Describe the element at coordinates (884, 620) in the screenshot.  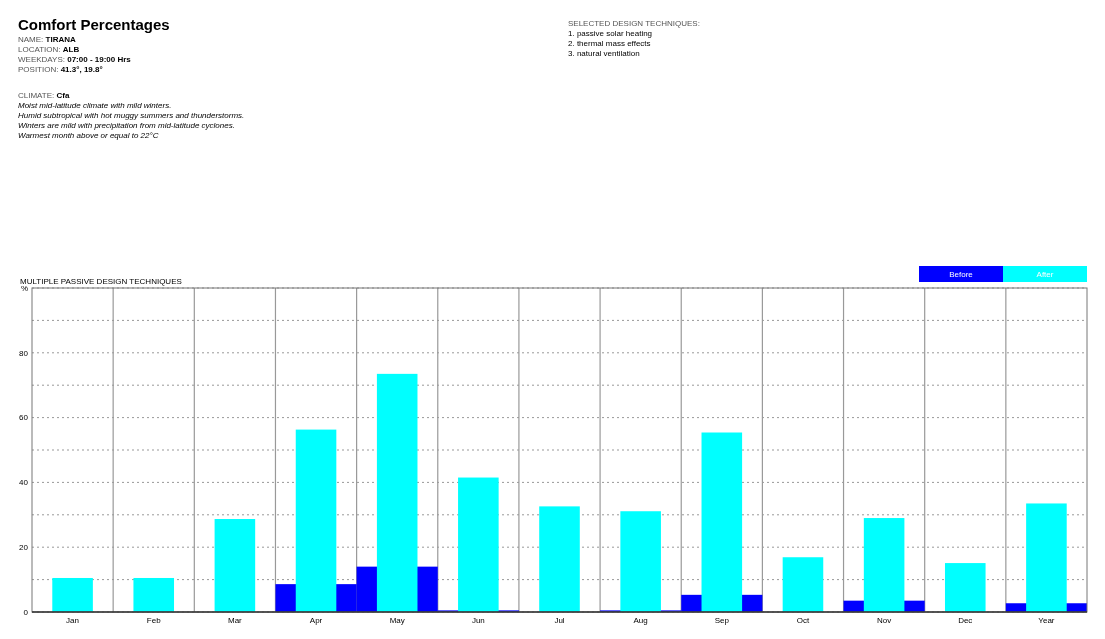
I see `x-tick-label: Nov` at that location.